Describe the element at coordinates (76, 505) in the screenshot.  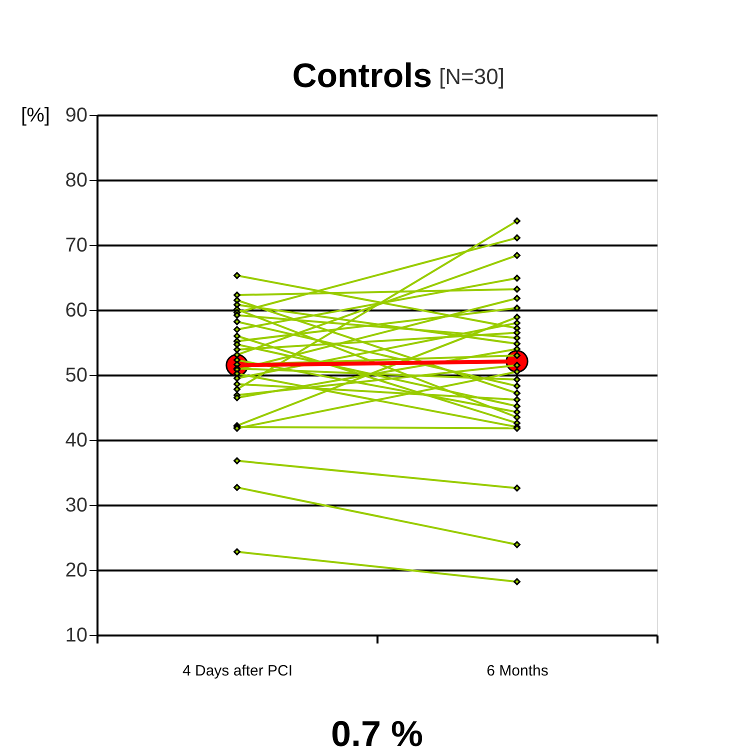
I see `y-tick-label: 30` at that location.